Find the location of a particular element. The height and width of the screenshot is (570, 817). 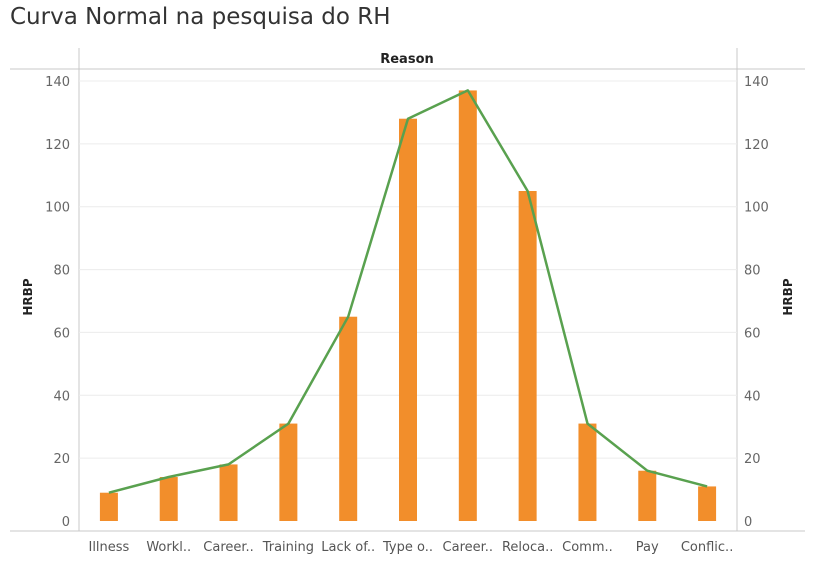

x-tick-label: Lack of.. is located at coordinates (348, 547).